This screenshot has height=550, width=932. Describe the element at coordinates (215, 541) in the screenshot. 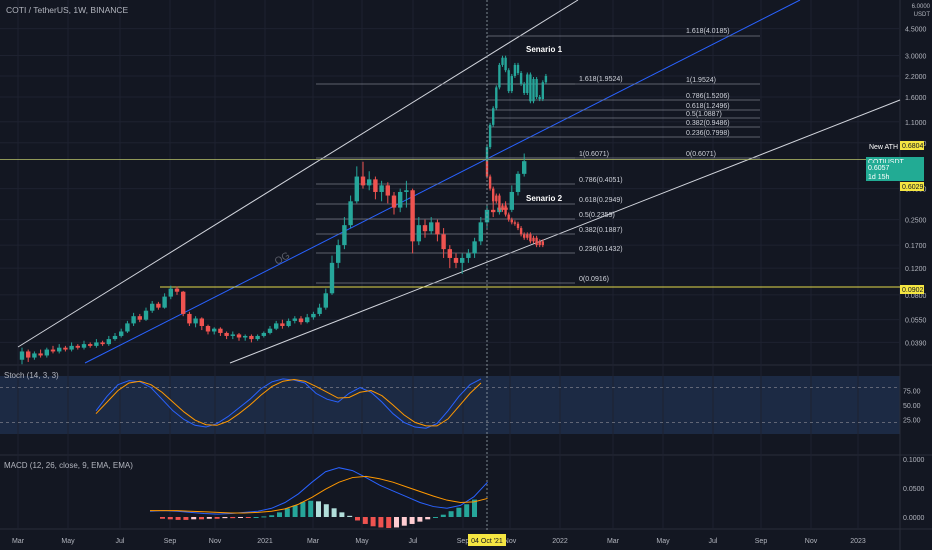

I see `time-tick: Nov` at that location.